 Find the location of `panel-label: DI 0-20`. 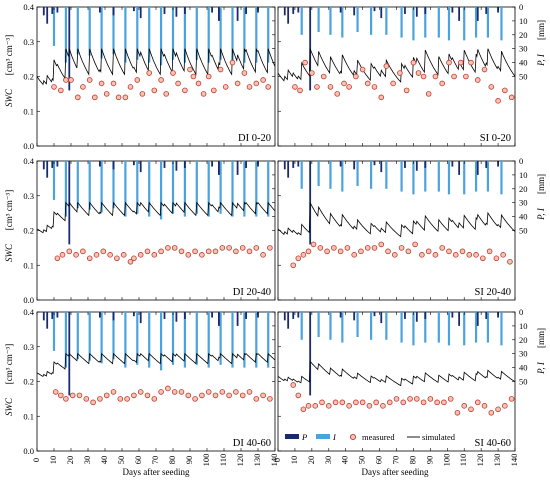

panel-label: DI 0-20 is located at coordinates (254, 138).